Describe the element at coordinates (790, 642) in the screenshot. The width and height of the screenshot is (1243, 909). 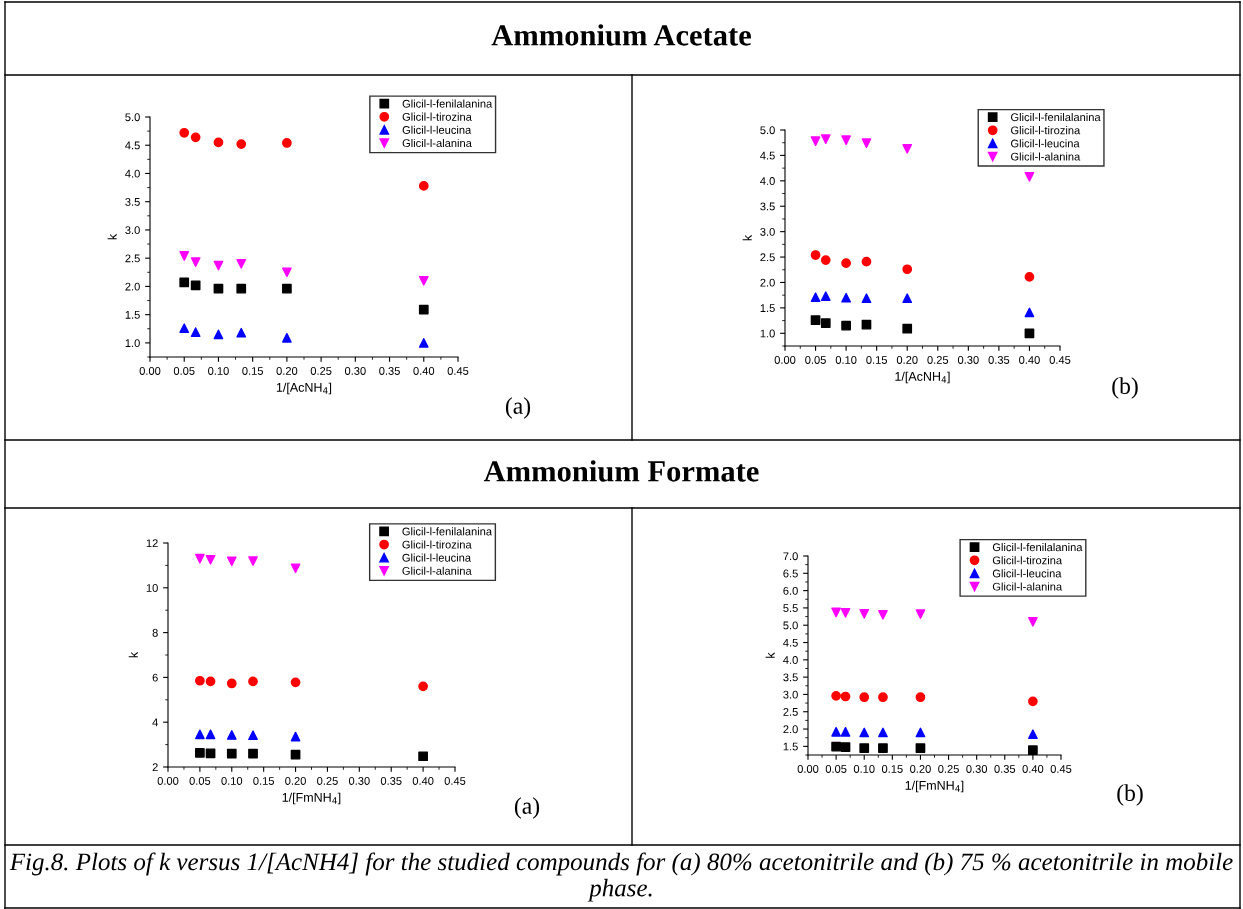
I see `y-tick-label: 4.5` at that location.